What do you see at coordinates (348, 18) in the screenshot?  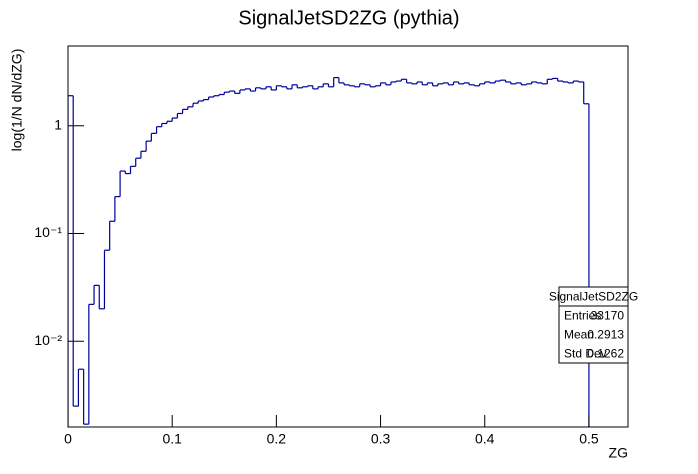 I see `chart-title: SignalJetSD2ZG (pythia)` at bounding box center [348, 18].